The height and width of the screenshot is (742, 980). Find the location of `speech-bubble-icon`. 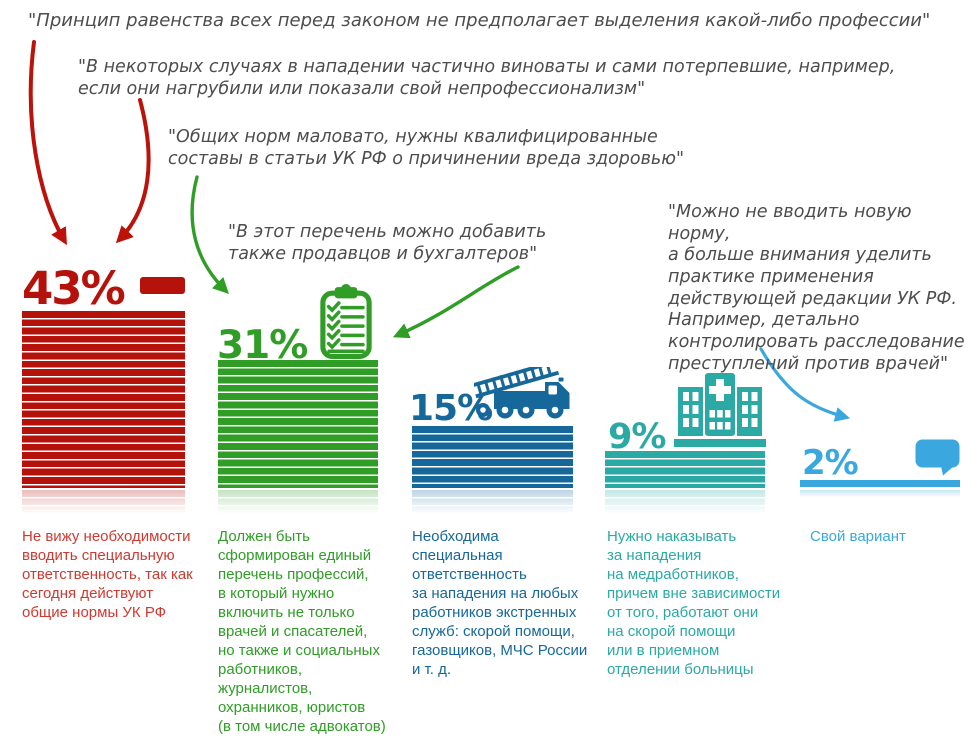

speech-bubble-icon is located at coordinates (937, 457).